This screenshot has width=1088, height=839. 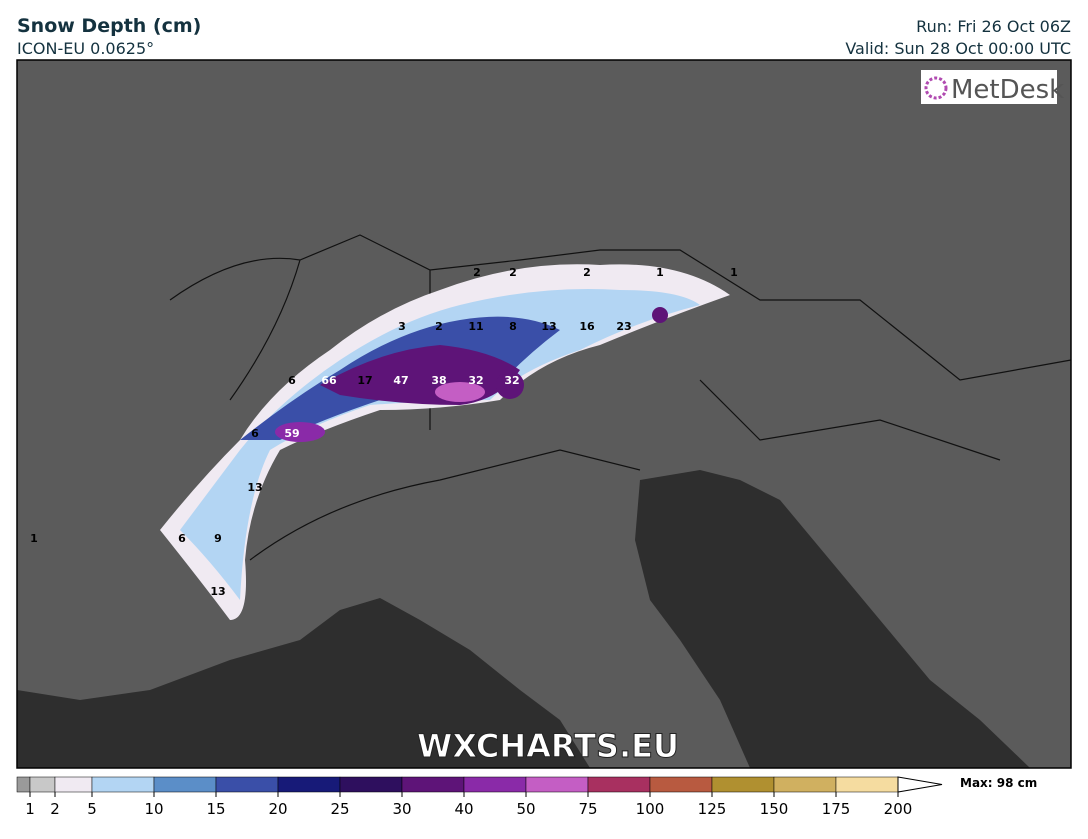 What do you see at coordinates (215, 809) in the screenshot?
I see `colorbar-tick-label: 15` at bounding box center [215, 809].